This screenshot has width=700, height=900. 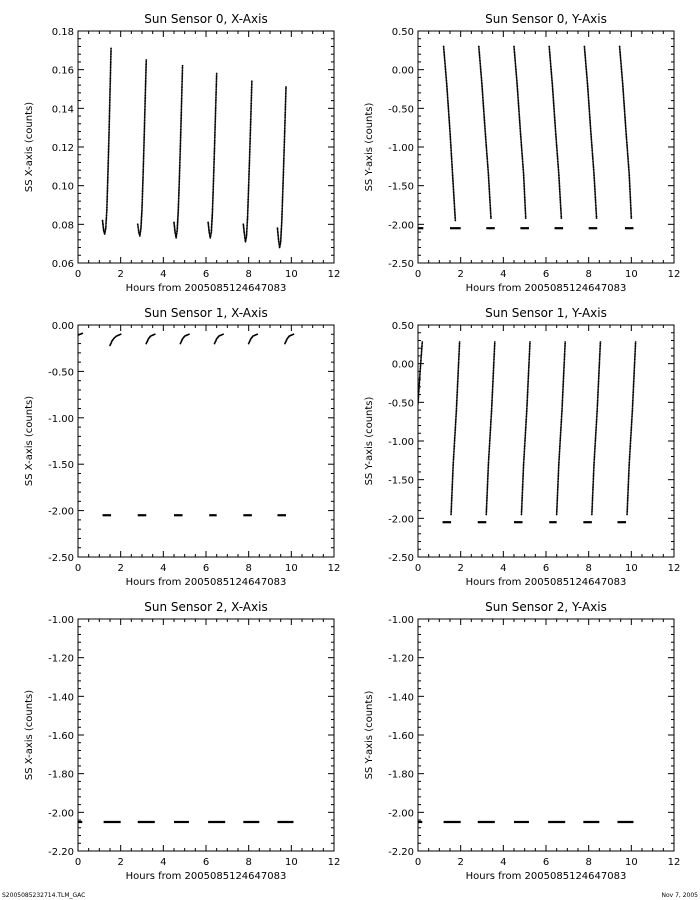 What do you see at coordinates (401, 519) in the screenshot?
I see `y-tick-label: -2.00` at bounding box center [401, 519].